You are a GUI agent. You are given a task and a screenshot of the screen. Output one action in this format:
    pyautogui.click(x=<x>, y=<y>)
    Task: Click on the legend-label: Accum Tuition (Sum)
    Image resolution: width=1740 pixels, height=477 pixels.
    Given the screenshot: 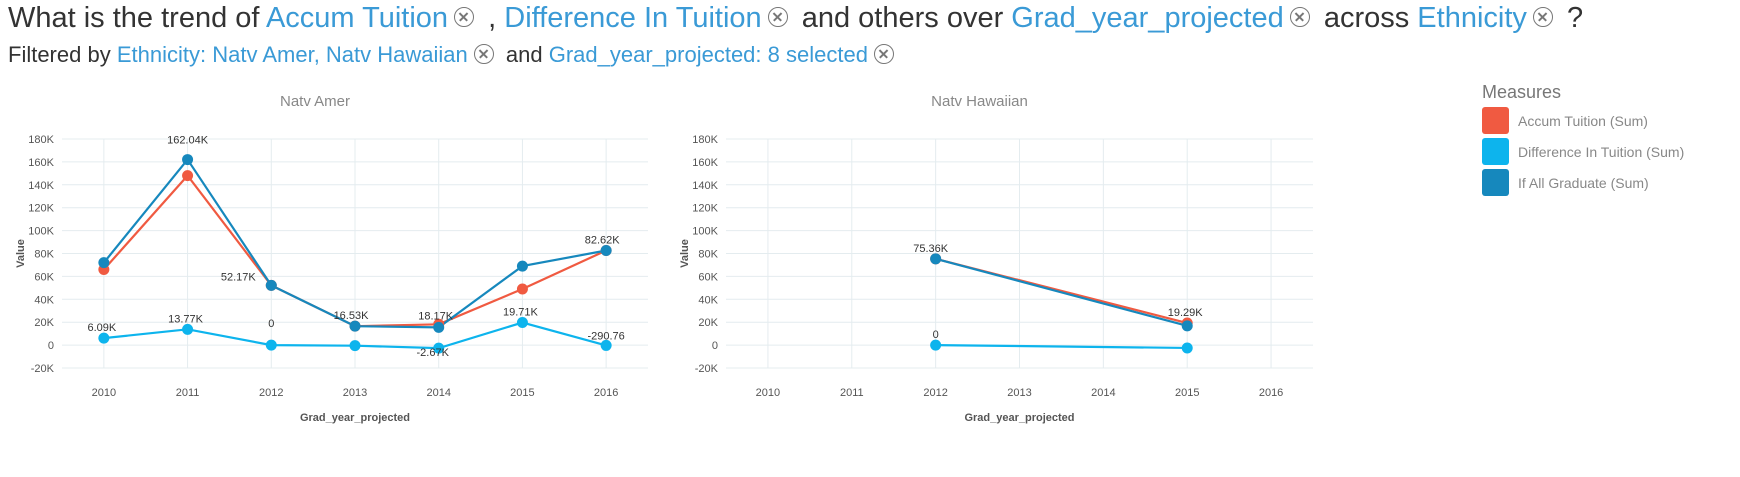 What is the action you would take?
    pyautogui.click(x=1583, y=120)
    